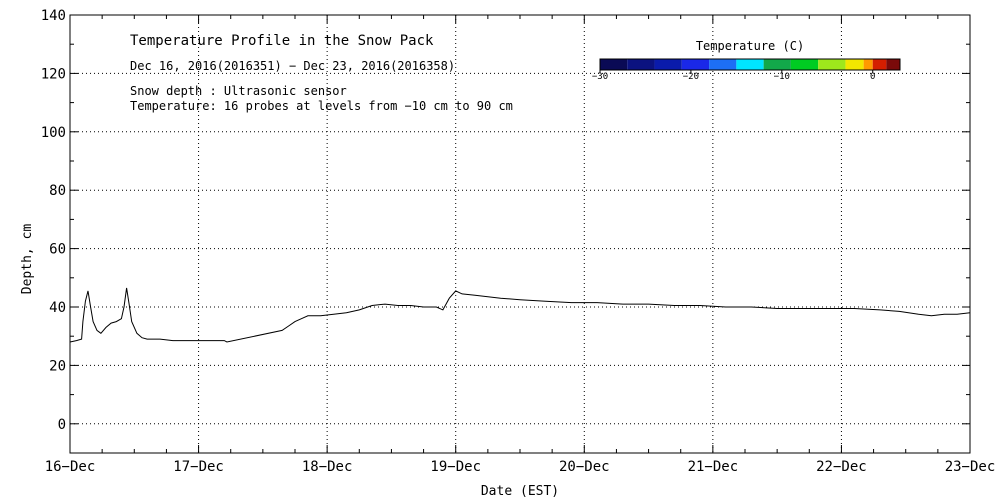 Image resolution: width=1000 pixels, height=500 pixels. Describe the element at coordinates (750, 46) in the screenshot. I see `colorbar-title: Temperature (C)` at that location.